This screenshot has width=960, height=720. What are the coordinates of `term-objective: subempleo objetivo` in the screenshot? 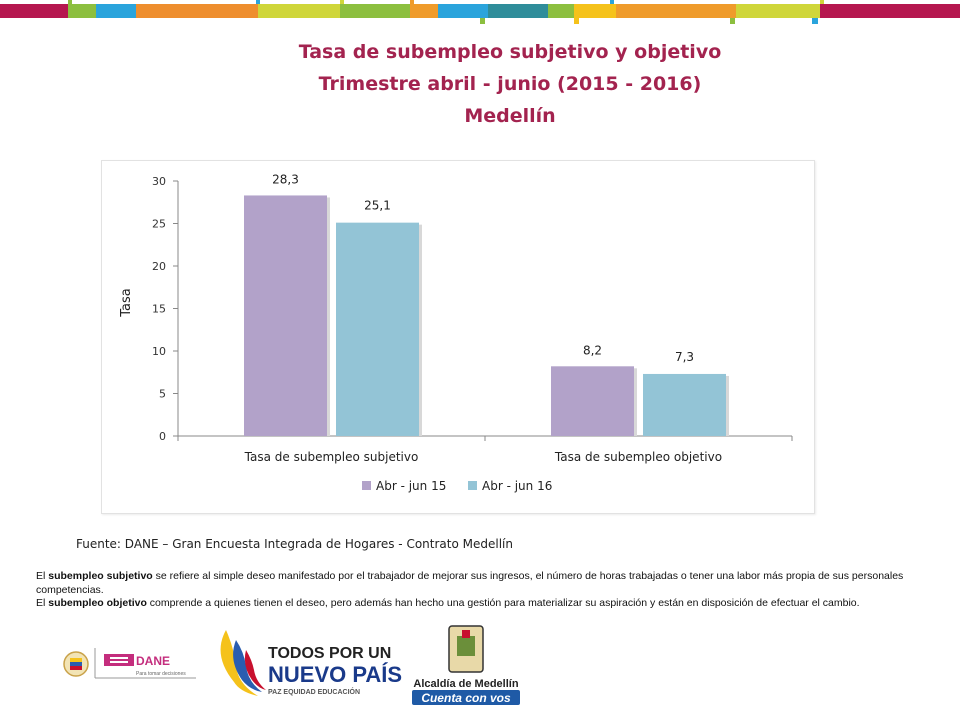 It's located at (97, 603).